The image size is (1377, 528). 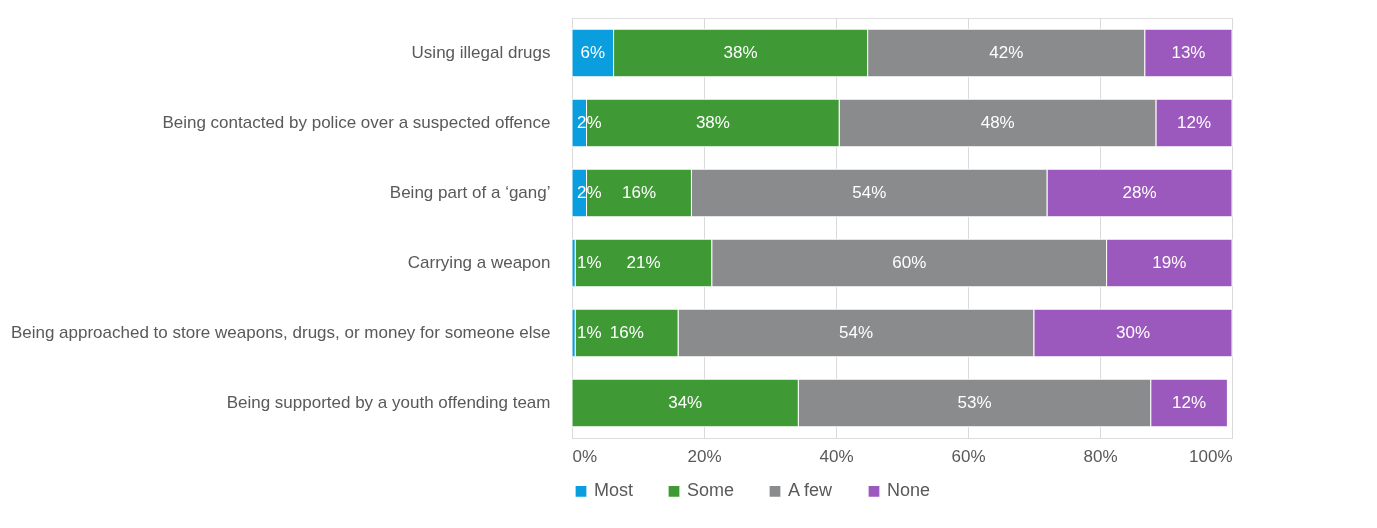 I want to click on data-label: 13%, so click(x=1188, y=52).